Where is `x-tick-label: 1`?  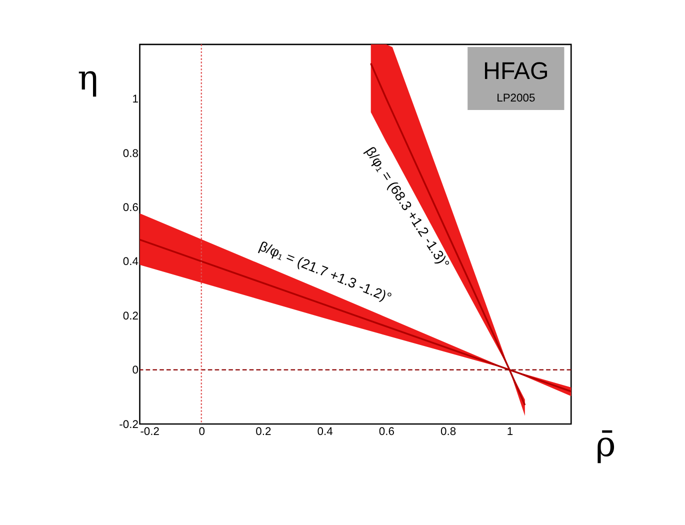
x-tick-label: 1 is located at coordinates (510, 432).